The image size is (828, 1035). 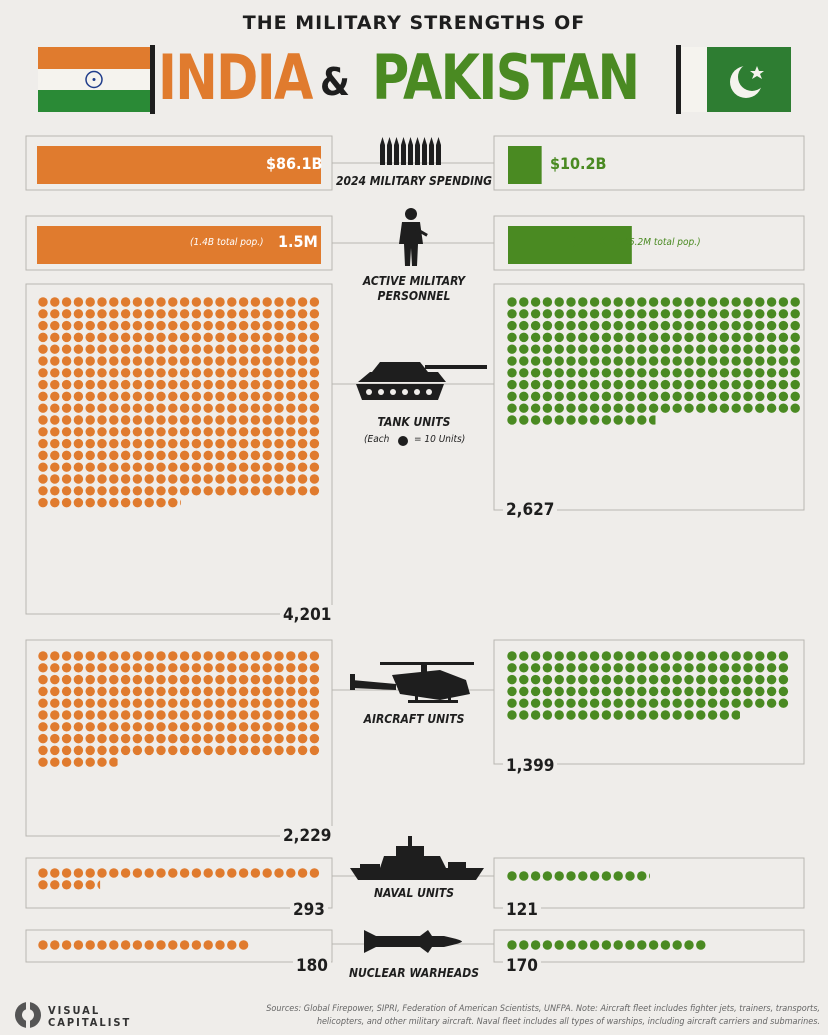 I want to click on ampersand: &, so click(x=335, y=82).